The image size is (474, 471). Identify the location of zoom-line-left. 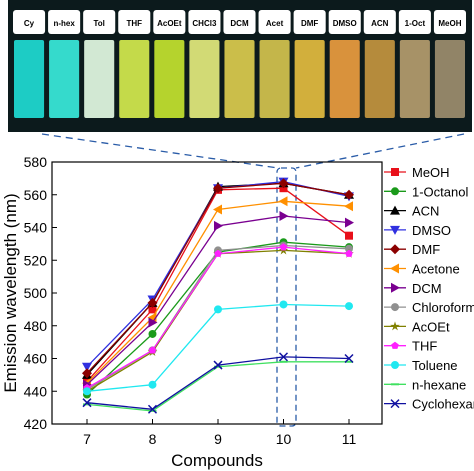
(160, 151).